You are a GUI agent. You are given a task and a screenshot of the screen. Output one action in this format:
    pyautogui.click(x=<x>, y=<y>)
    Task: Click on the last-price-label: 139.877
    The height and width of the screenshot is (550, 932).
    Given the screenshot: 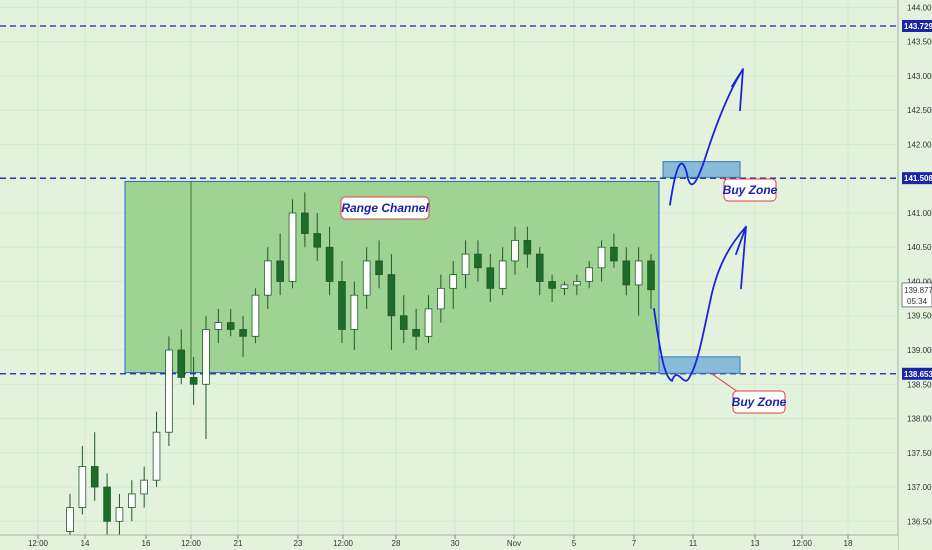 What is the action you would take?
    pyautogui.click(x=918, y=290)
    